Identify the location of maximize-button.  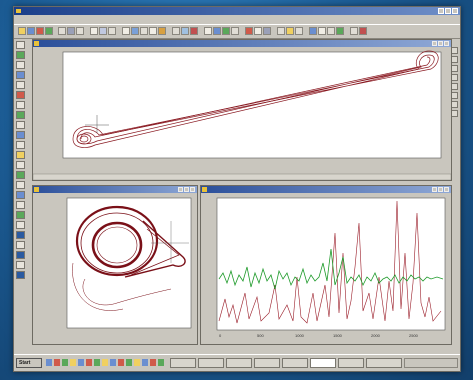
(448, 11).